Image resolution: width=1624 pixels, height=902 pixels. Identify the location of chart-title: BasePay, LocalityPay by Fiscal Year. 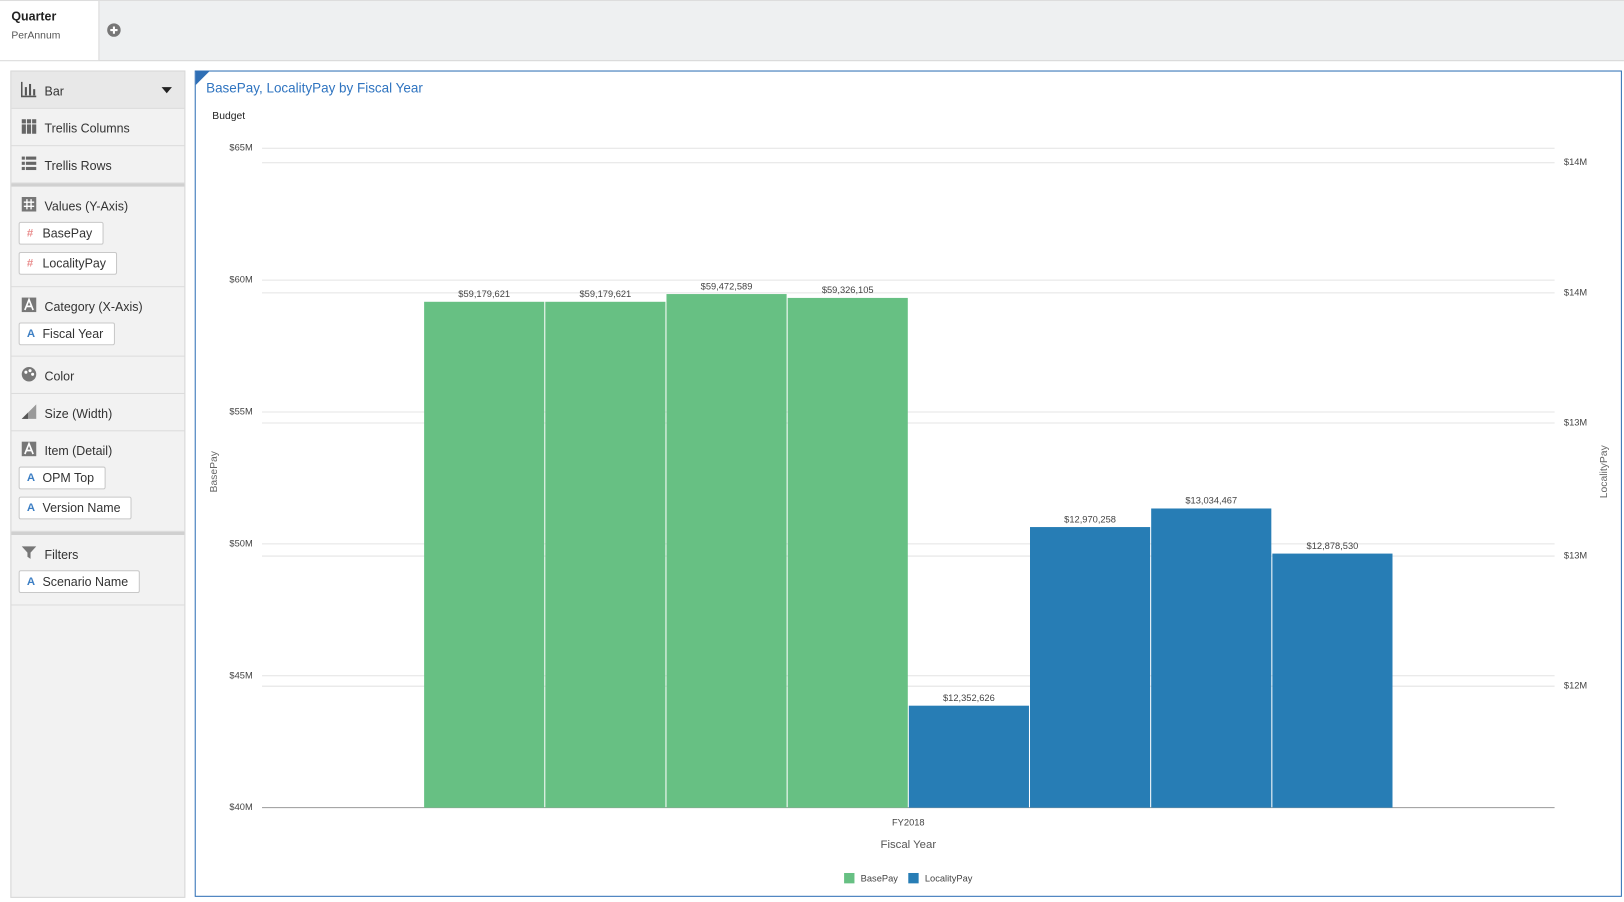
(314, 88).